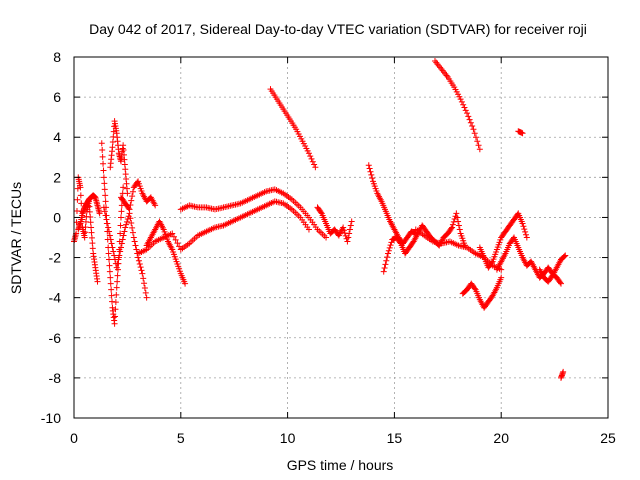 This screenshot has width=640, height=480. I want to click on y-tick-label: 2, so click(57, 177).